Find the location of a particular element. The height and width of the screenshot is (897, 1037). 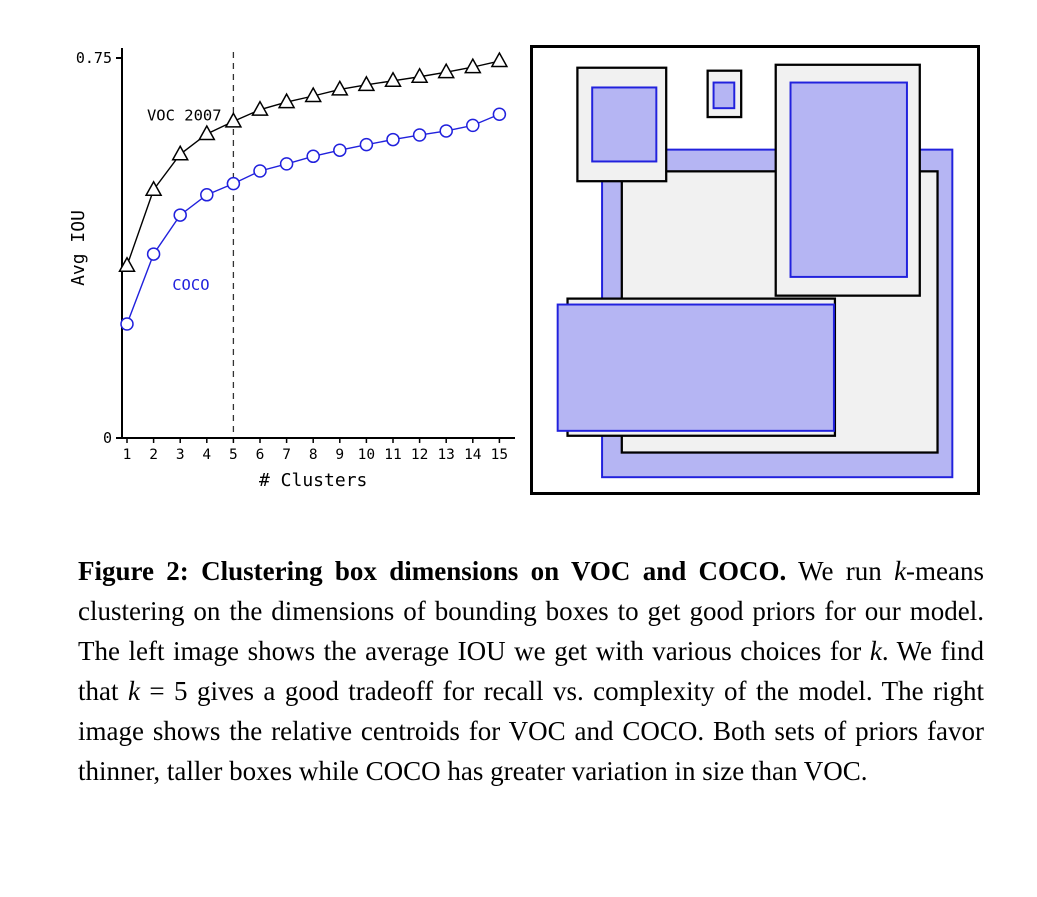

x-tick-label: 14 is located at coordinates (473, 455).